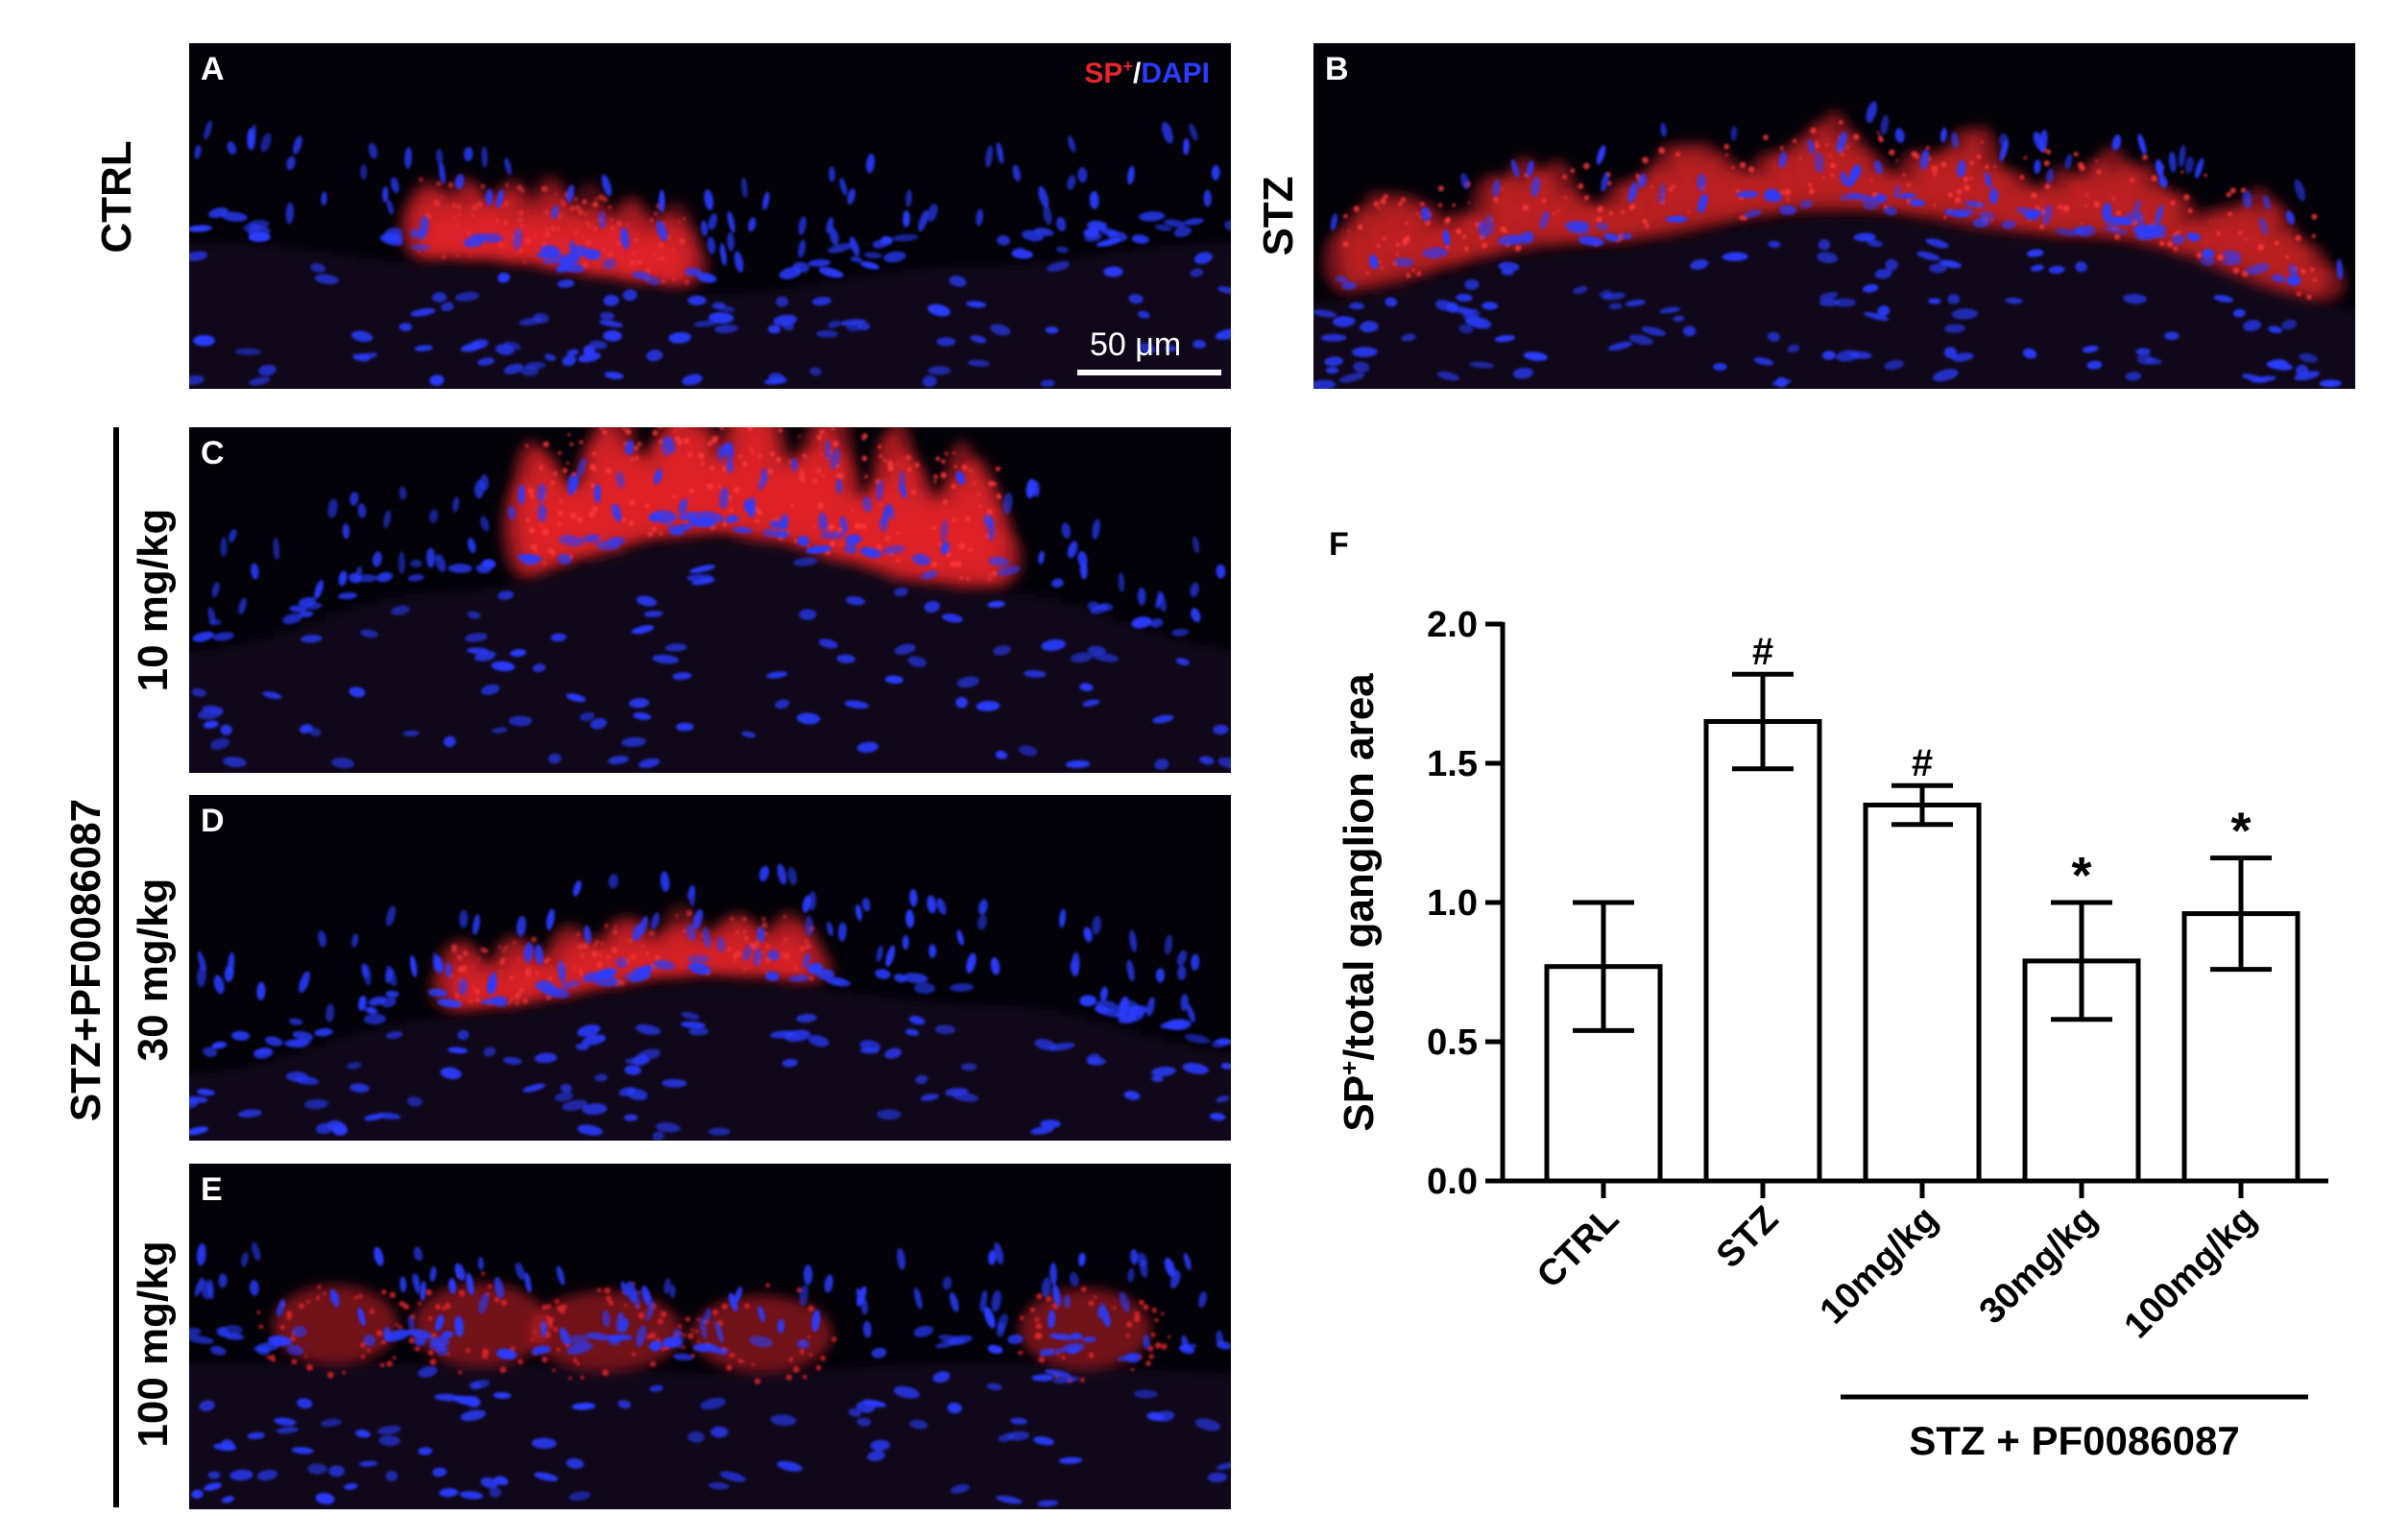 The height and width of the screenshot is (1540, 2385). What do you see at coordinates (710, 1375) in the screenshot?
I see `tissue-image-e` at bounding box center [710, 1375].